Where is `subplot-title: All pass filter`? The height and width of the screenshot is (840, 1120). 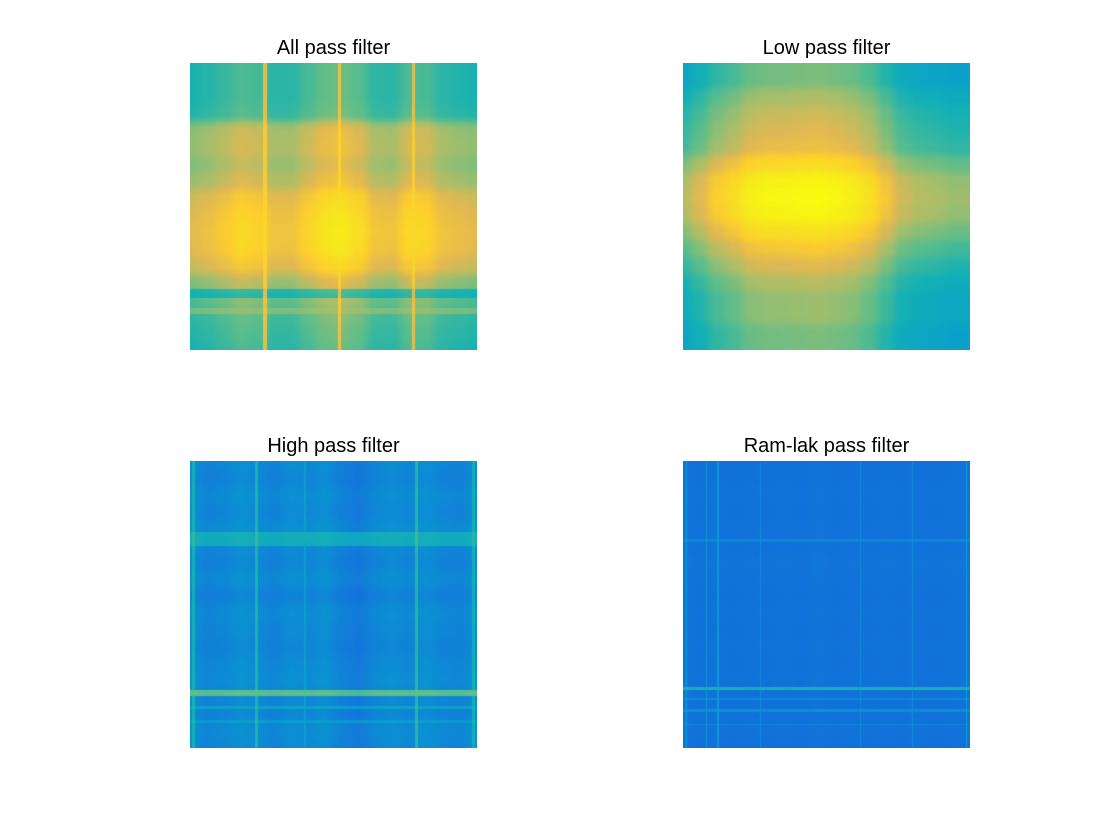
subplot-title: All pass filter is located at coordinates (333, 48).